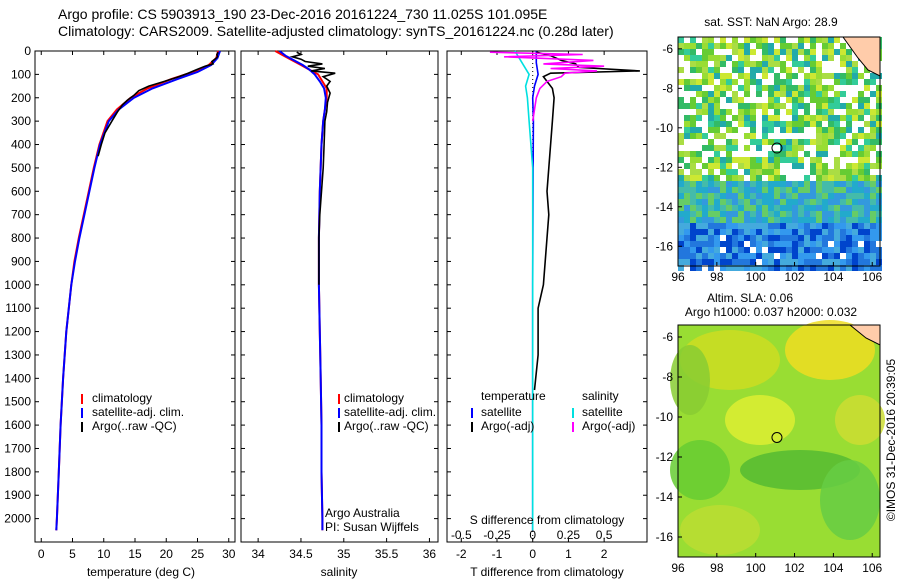  I want to click on top-tick-label: 0.25, so click(569, 535).